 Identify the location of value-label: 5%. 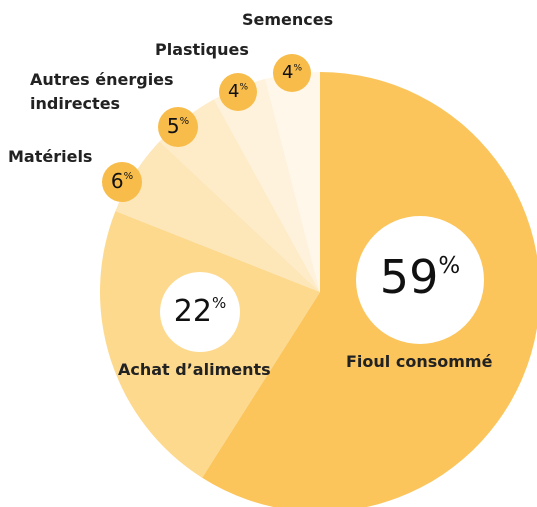
(178, 126).